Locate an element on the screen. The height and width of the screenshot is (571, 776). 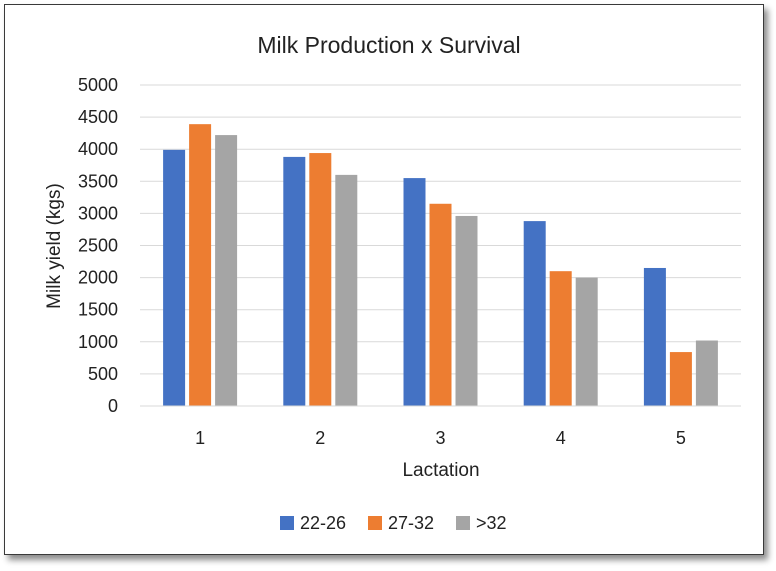
y-axis-ticks: 0 500 1000 1500 2000 2500 3000 3500 4000 4500 5000 is located at coordinates (98, 245).